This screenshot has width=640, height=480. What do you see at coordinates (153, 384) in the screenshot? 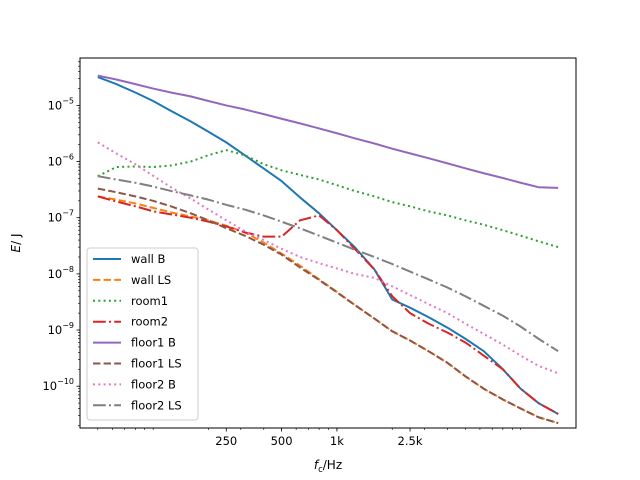
I see `legend-label: floor2 B` at bounding box center [153, 384].